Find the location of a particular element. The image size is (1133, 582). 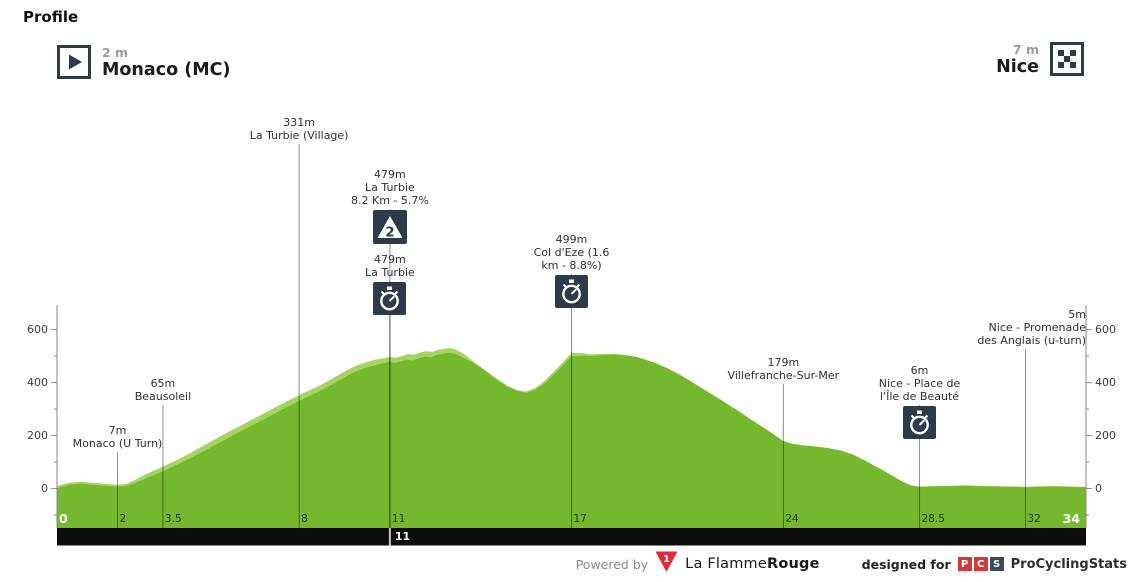

la-flamme-rouge-logo-icon: 1 is located at coordinates (666, 564).